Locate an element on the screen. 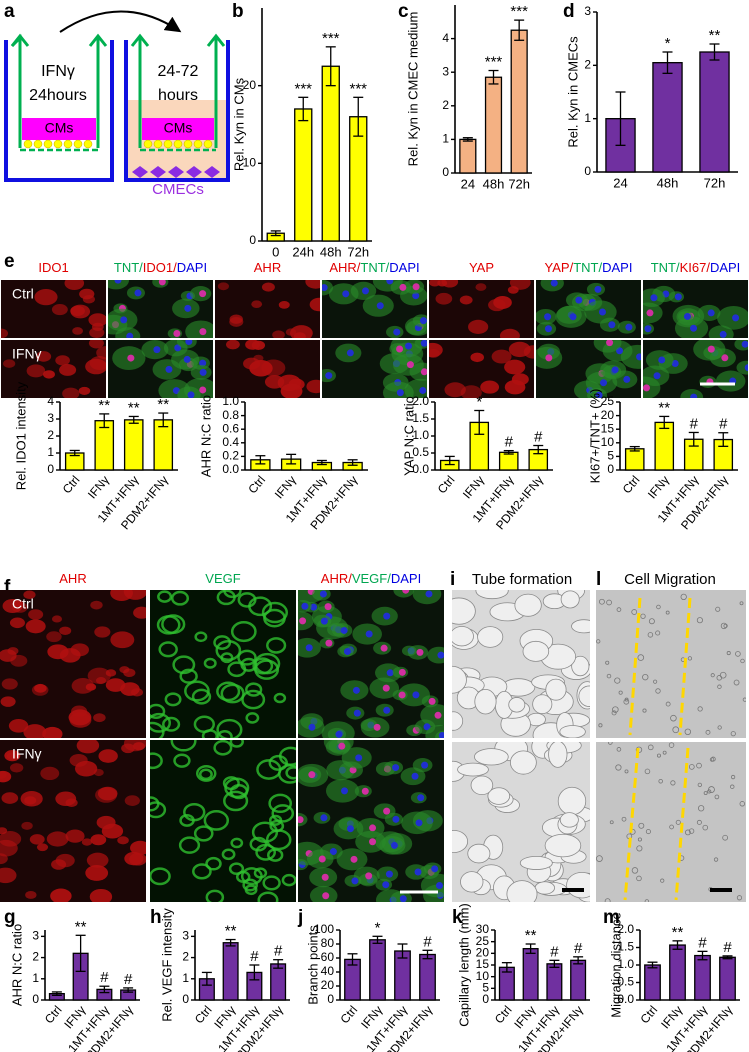 The height and width of the screenshot is (1052, 749). image-header: VEGF is located at coordinates (222, 578).